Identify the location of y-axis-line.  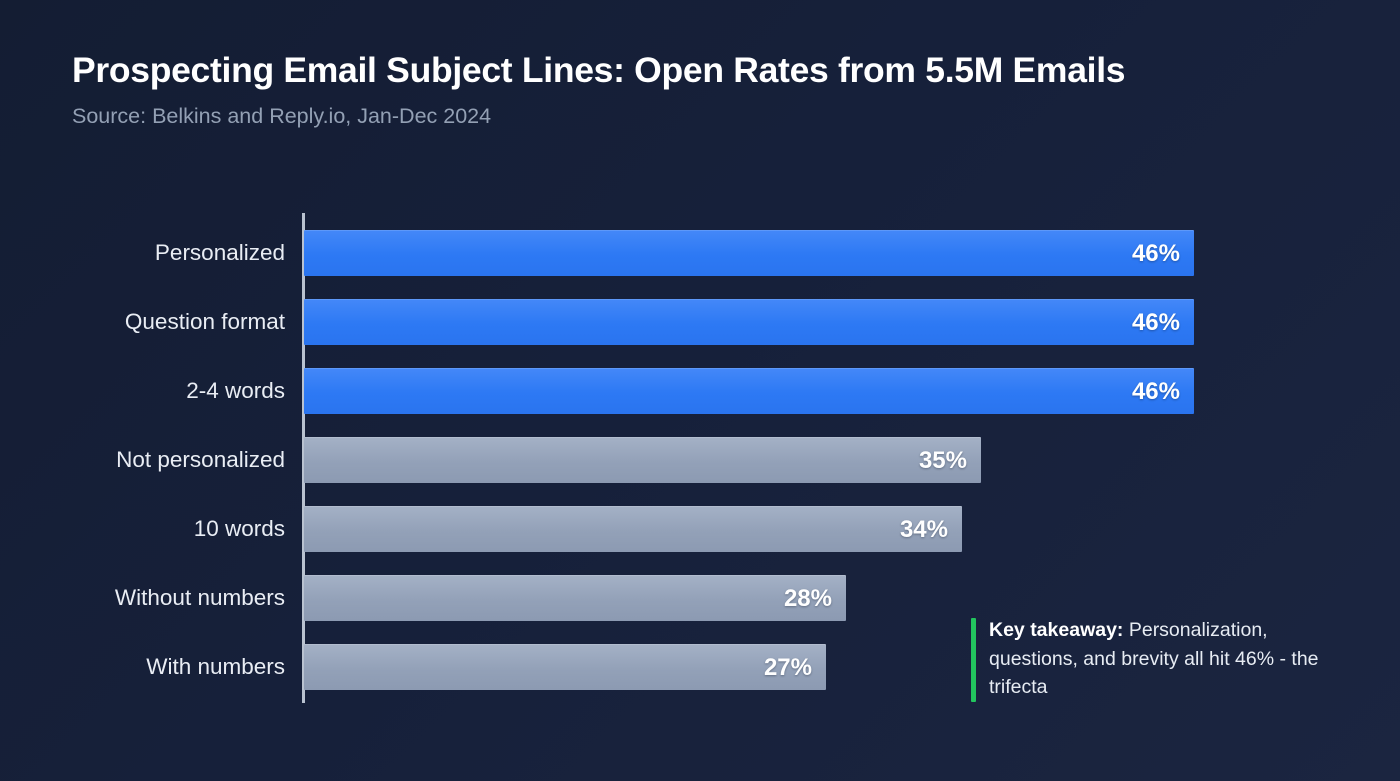
(303, 458).